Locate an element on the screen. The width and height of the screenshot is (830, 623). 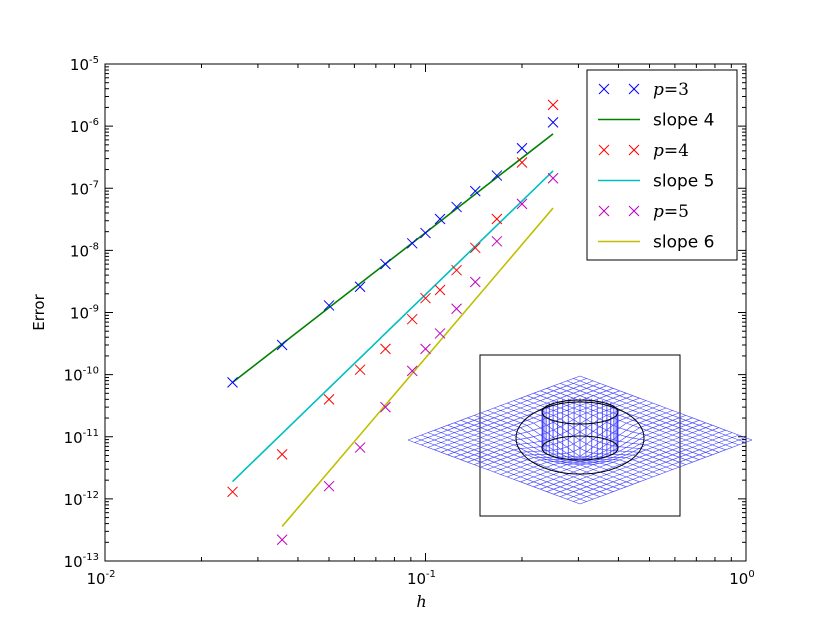
x-tick-label: 10⁰ is located at coordinates (741, 578).